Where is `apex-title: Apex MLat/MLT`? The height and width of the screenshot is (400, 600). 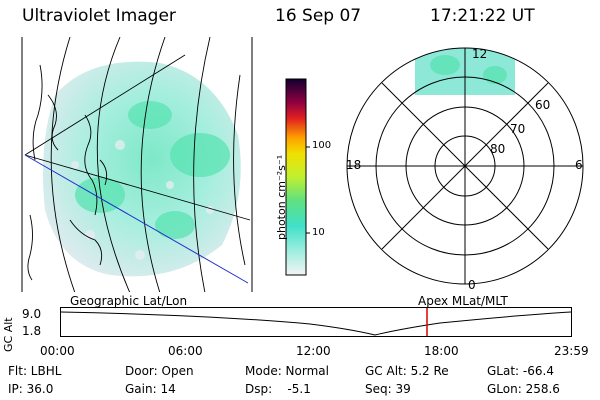
apex-title: Apex MLat/MLT is located at coordinates (463, 301).